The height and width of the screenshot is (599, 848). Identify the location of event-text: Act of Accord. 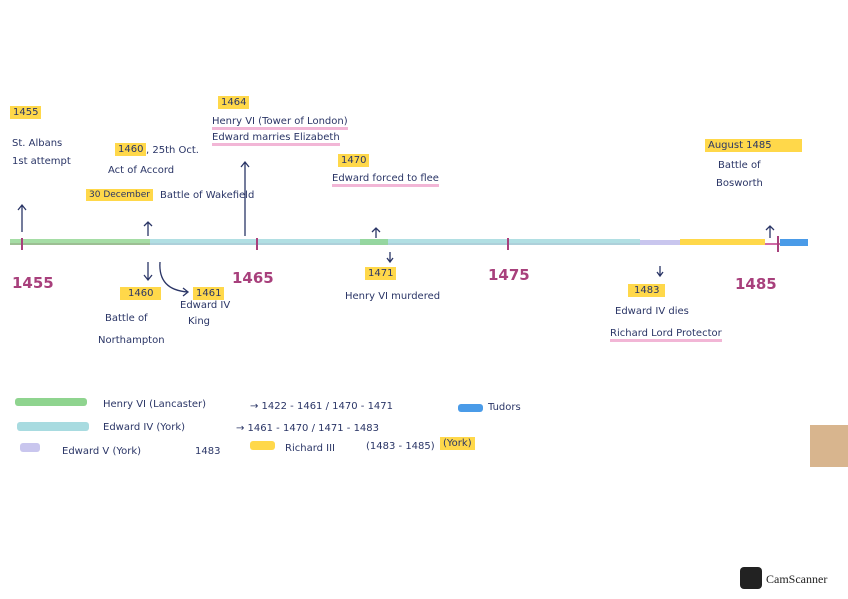
(141, 170).